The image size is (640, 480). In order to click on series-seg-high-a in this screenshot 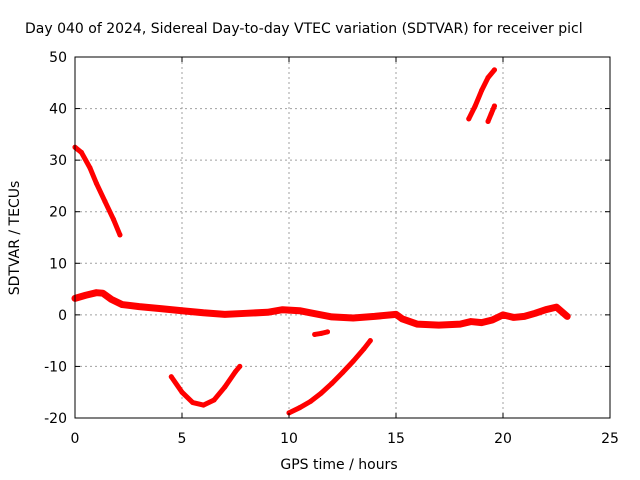, I will do `click(481, 94)`.